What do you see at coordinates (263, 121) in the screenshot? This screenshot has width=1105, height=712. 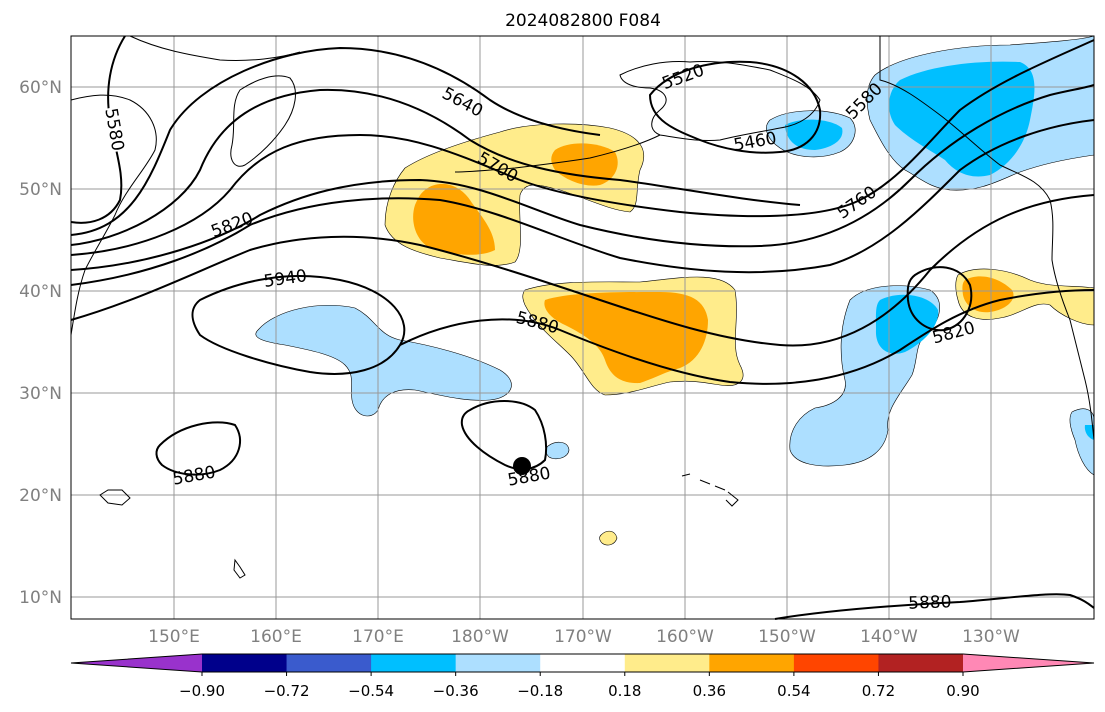 I see `coast-kamchatka` at bounding box center [263, 121].